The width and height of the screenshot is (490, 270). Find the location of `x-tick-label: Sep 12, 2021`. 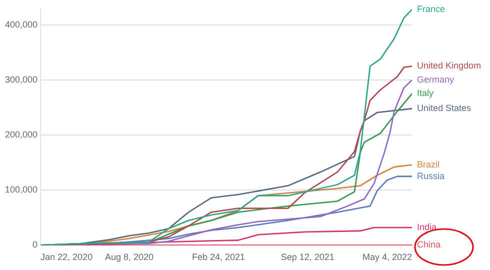

x-tick-label: Sep 12, 2021 is located at coordinates (307, 257).